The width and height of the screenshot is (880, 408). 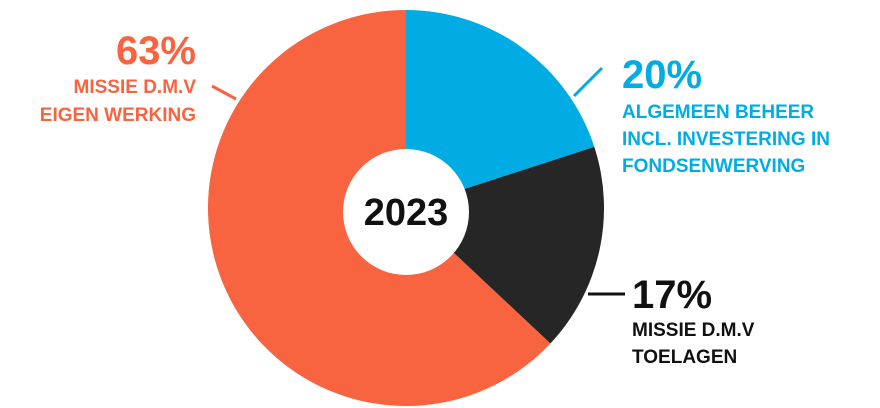 I want to click on slice-2-percent-label: 63%, so click(x=156, y=51).